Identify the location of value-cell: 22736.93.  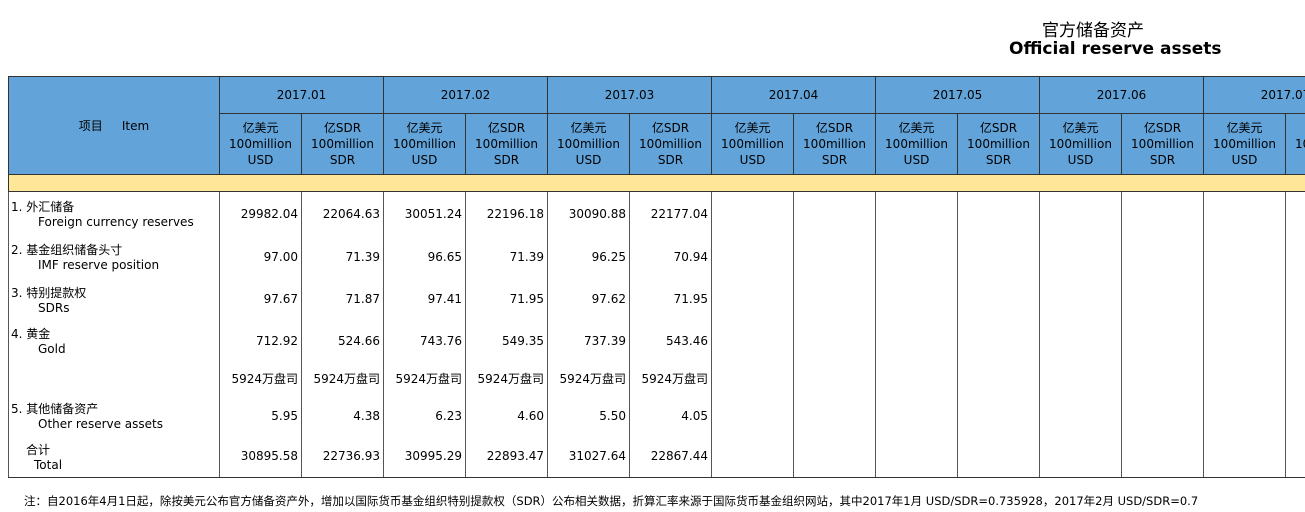
(342, 456).